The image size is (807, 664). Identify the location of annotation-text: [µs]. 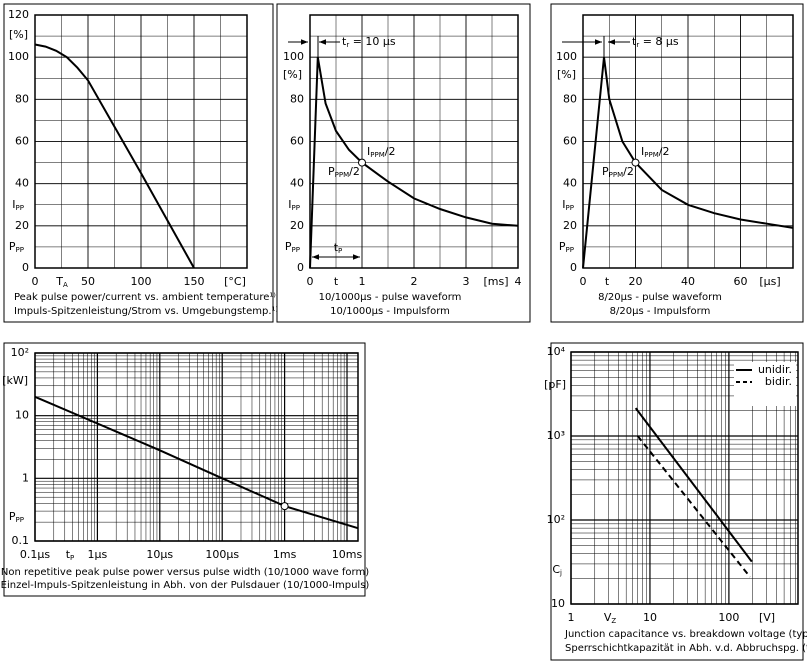
(769, 281).